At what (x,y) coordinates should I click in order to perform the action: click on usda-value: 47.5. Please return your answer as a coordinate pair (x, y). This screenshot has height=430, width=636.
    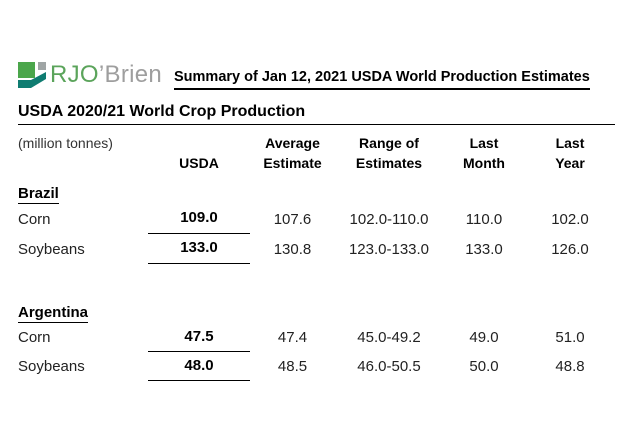
    Looking at the image, I should click on (199, 337).